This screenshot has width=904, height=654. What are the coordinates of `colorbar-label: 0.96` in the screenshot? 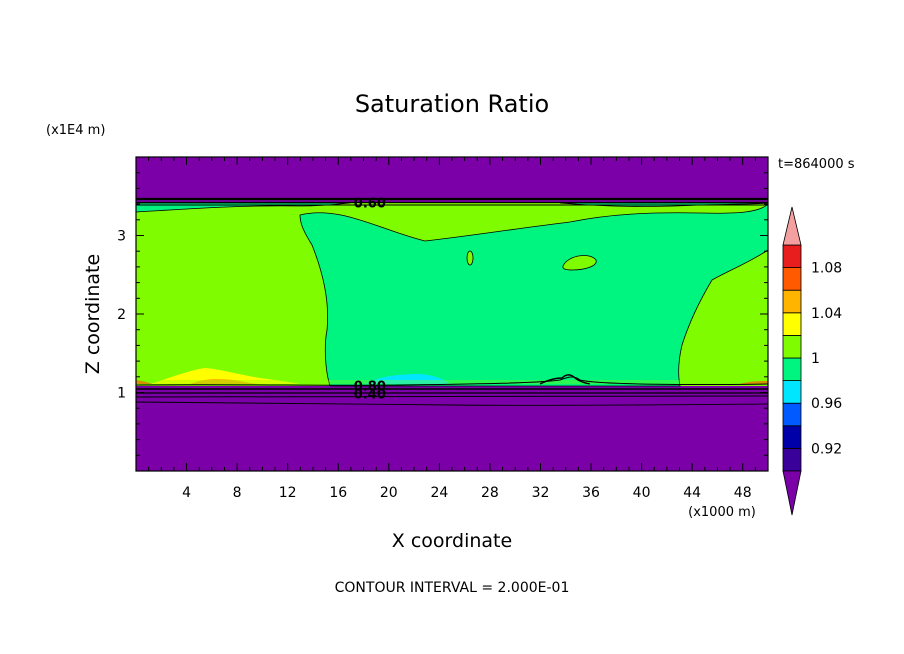 It's located at (826, 404).